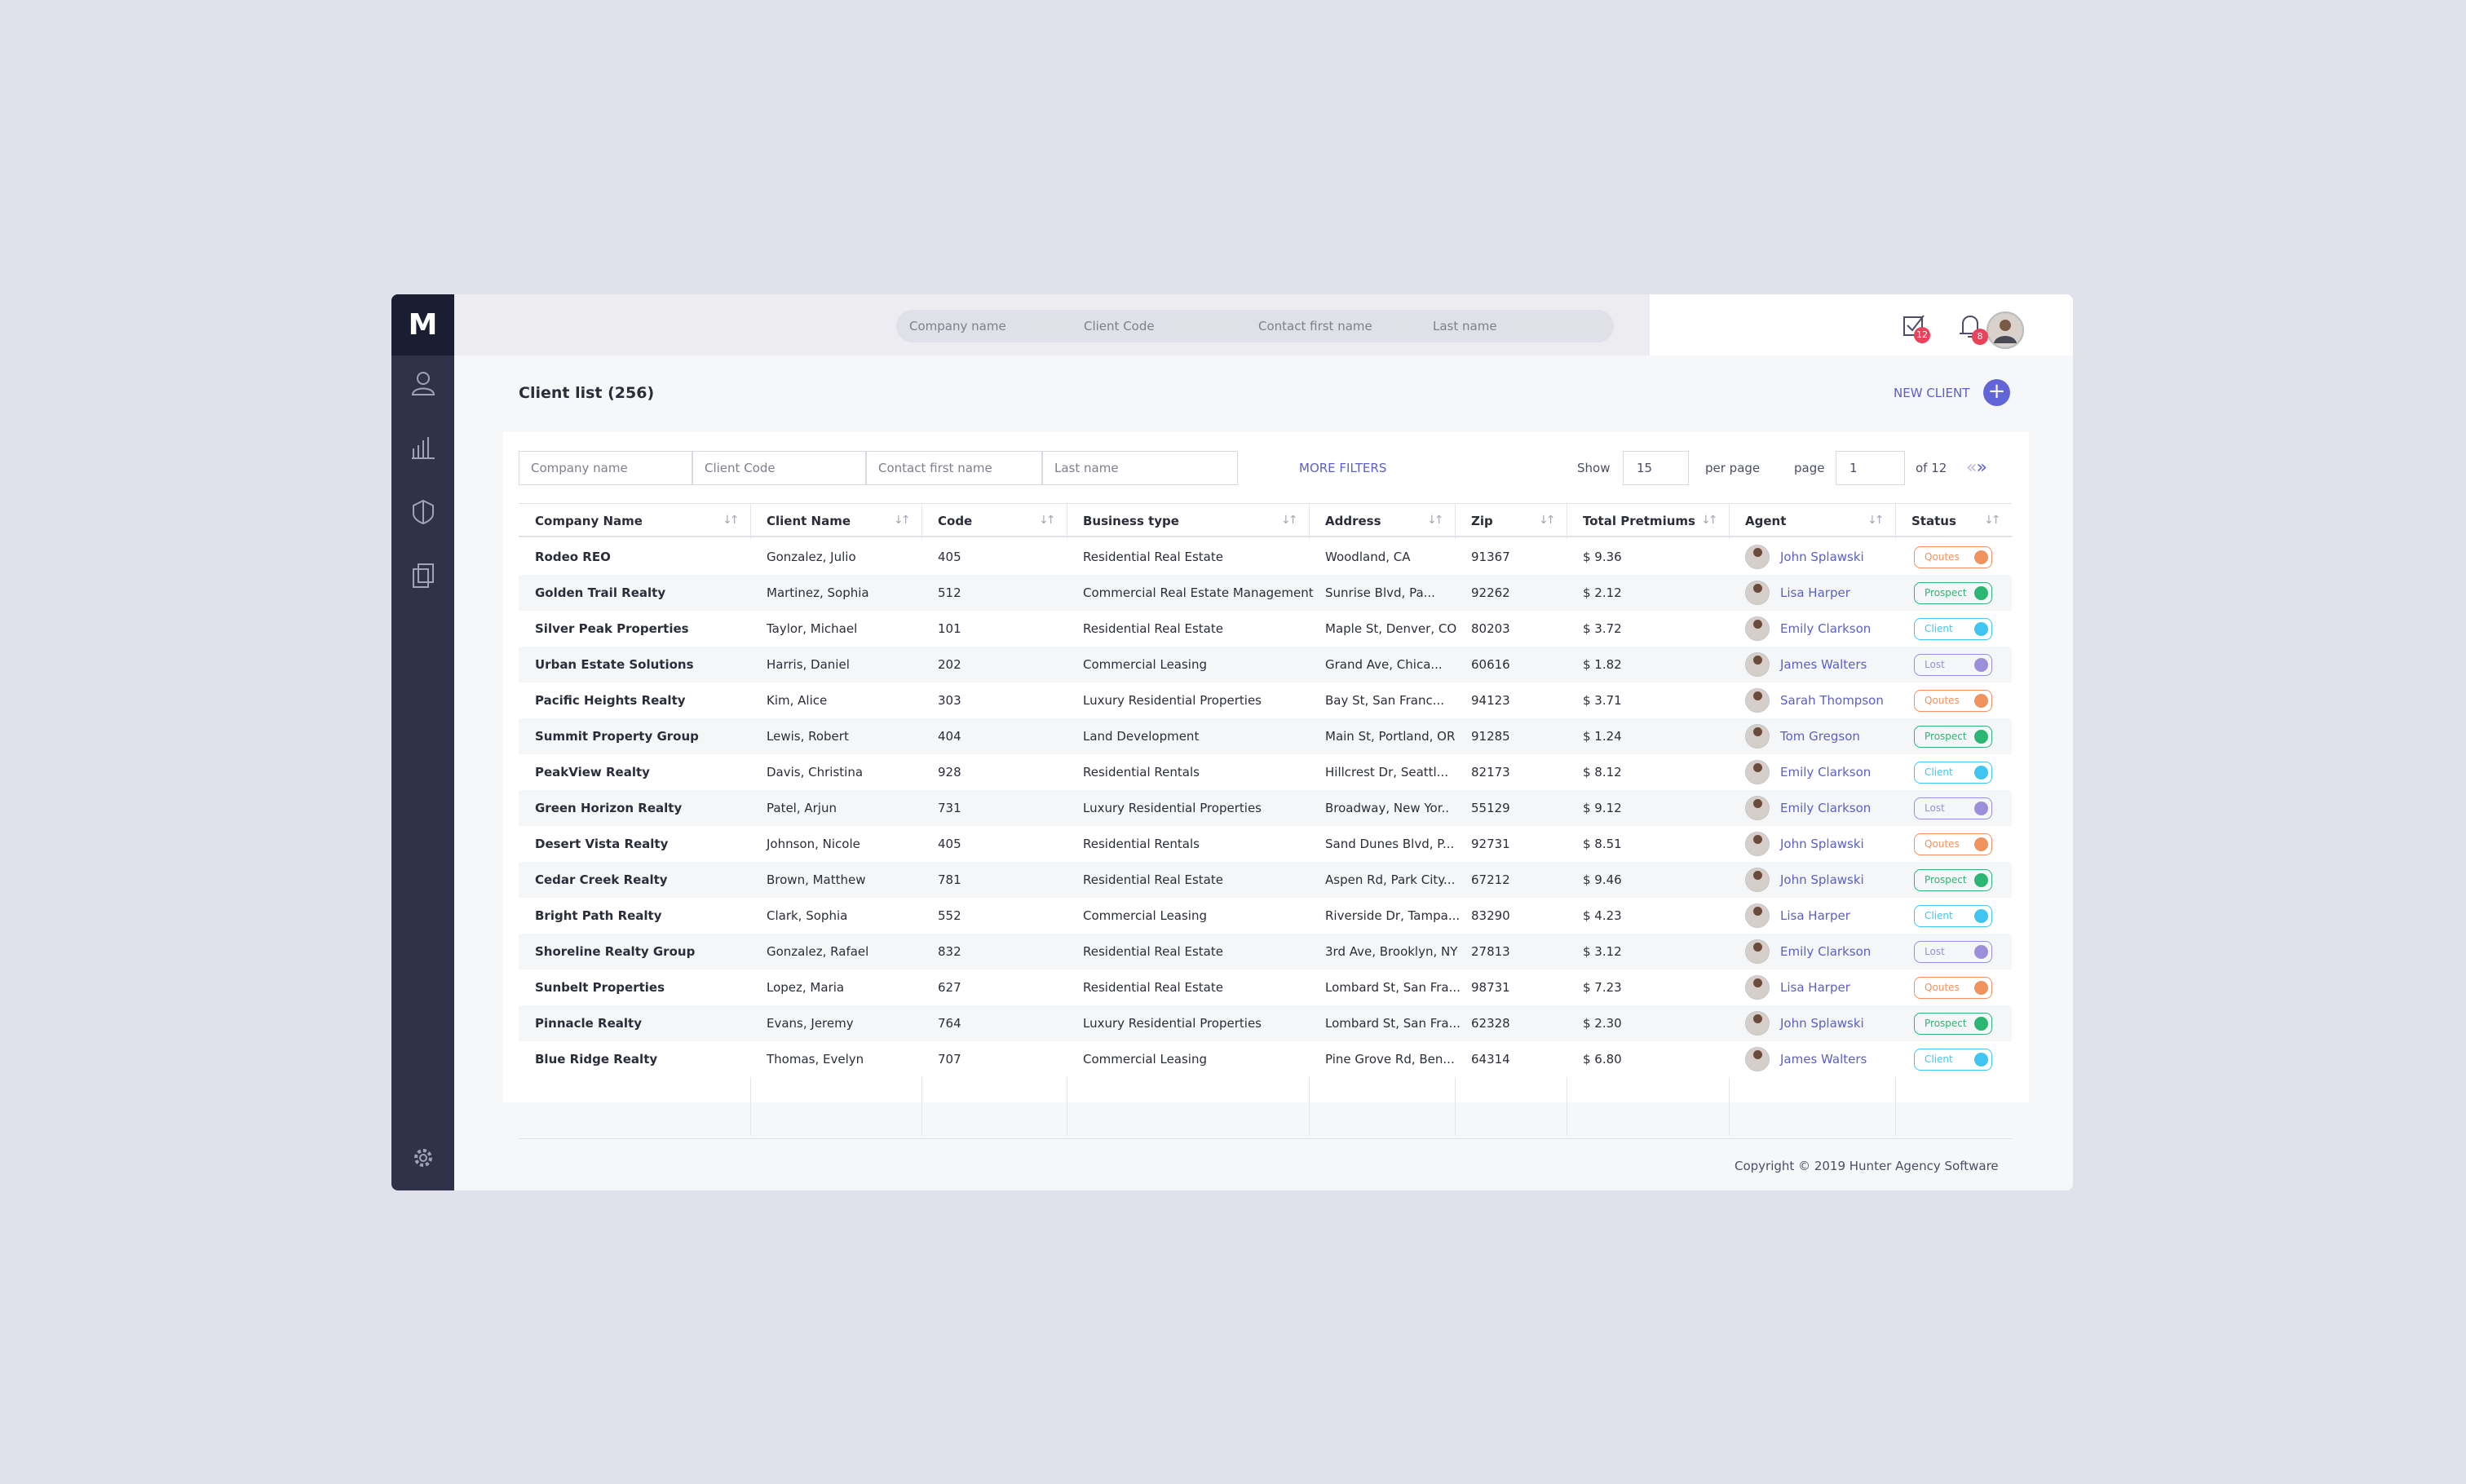 This screenshot has width=2466, height=1484. I want to click on table-cell: Sarah Thompson, so click(1832, 700).